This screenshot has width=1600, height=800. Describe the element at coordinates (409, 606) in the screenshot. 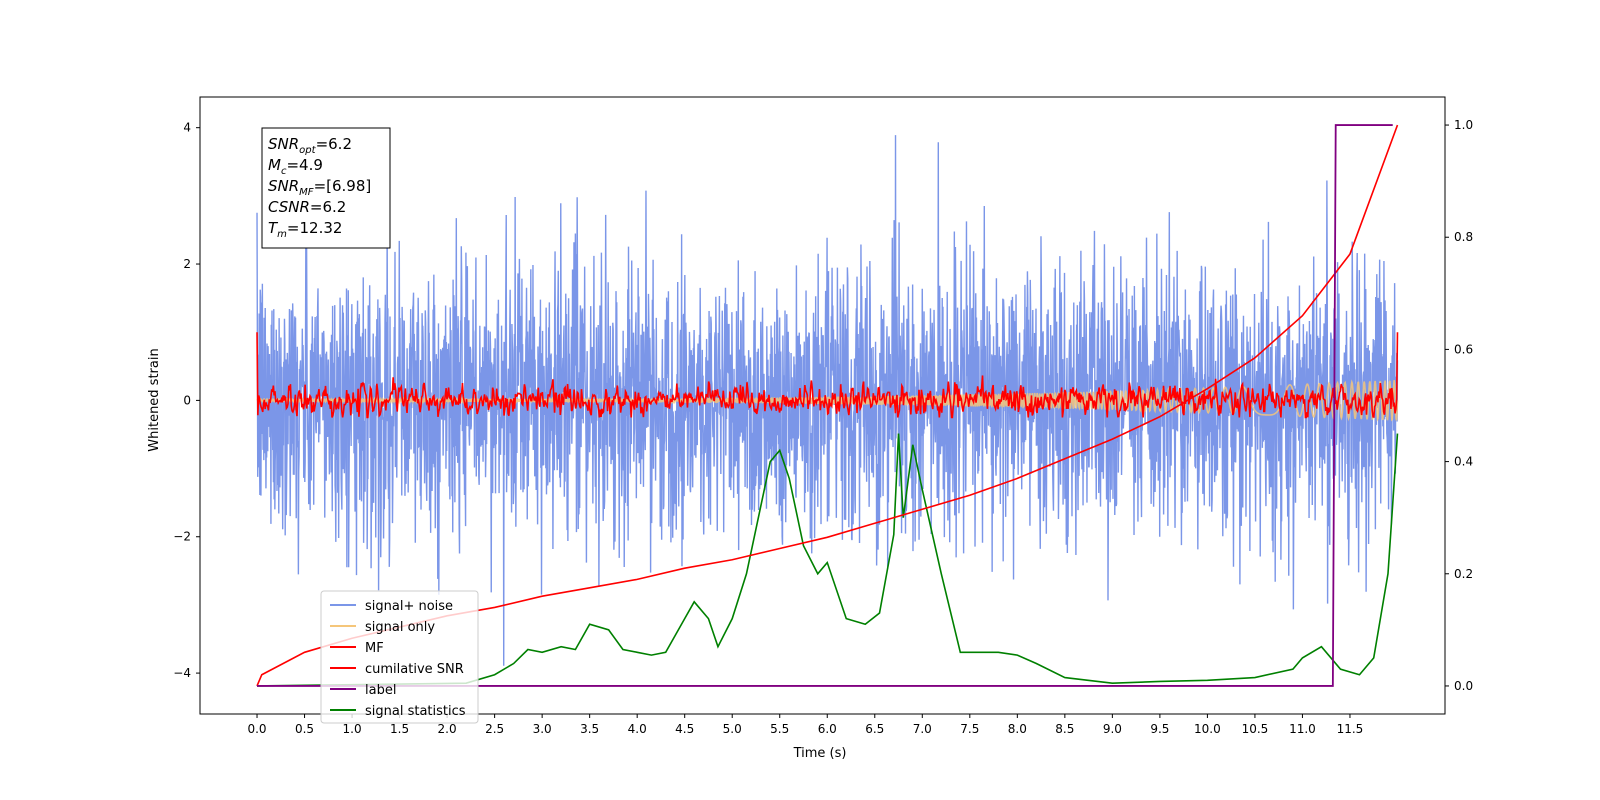

I see `legend-label: signal+ noise` at that location.